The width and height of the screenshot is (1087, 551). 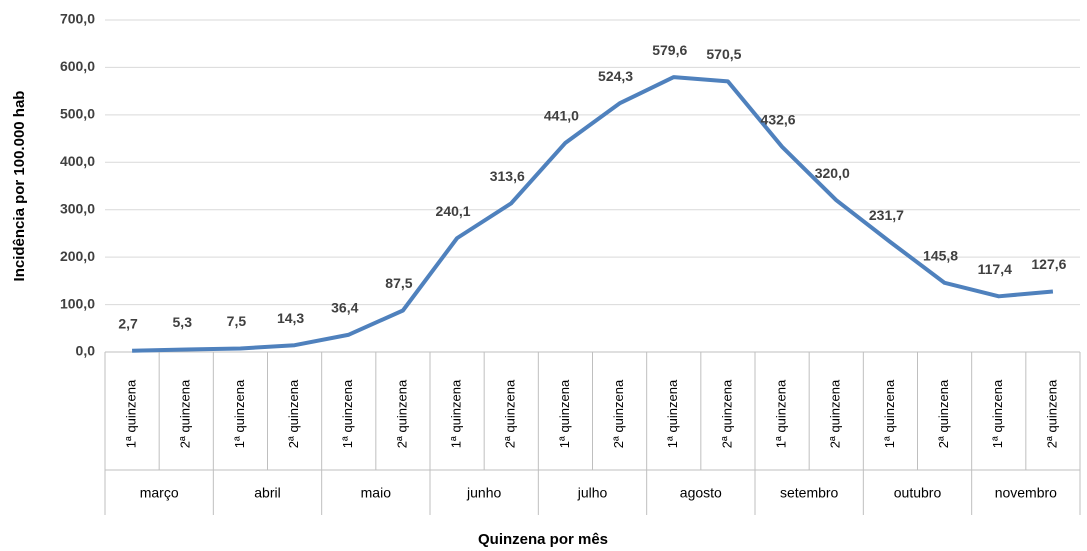 I want to click on data-label: 579,6, so click(x=669, y=50).